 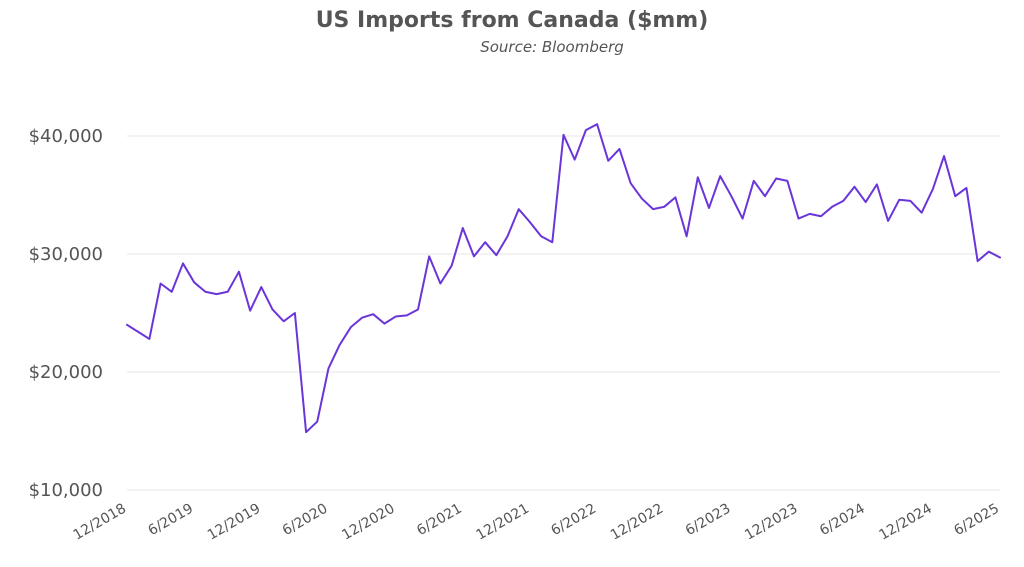 I want to click on y-tick-label: $40,000, so click(x=66, y=136).